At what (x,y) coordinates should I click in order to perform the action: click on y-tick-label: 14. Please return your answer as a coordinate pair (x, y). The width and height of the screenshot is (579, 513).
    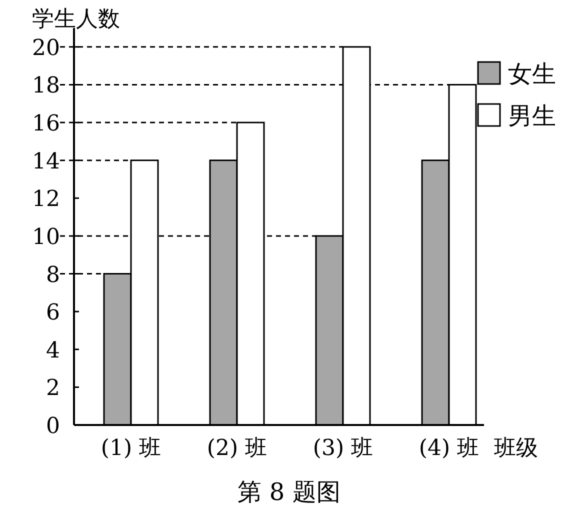
    Looking at the image, I should click on (46, 161).